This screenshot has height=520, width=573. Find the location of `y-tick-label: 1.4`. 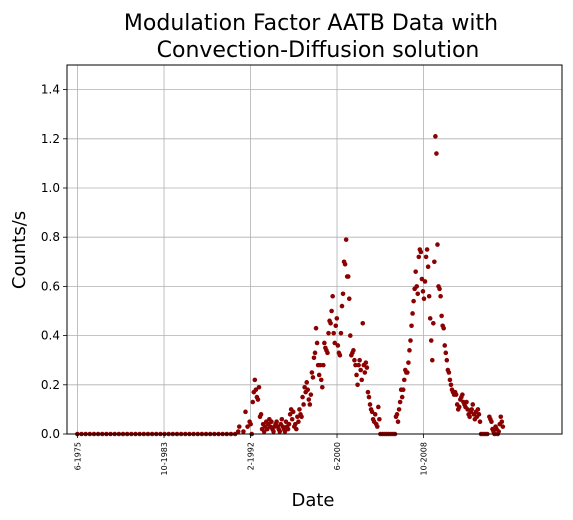

y-tick-label: 1.4 is located at coordinates (50, 90).